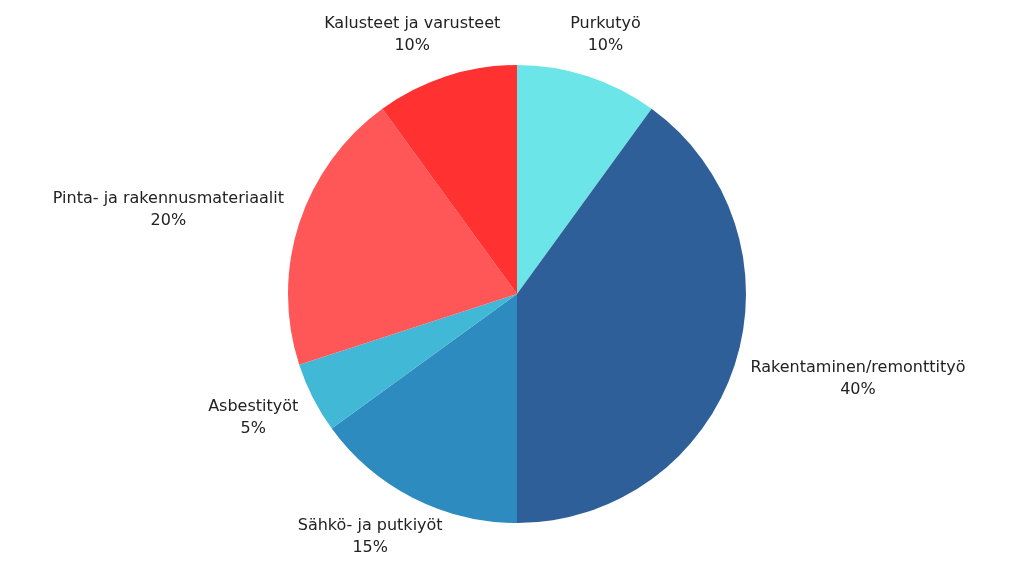  What do you see at coordinates (370, 525) in the screenshot?
I see `slice-label: Sähkö- ja putkiyöt` at bounding box center [370, 525].